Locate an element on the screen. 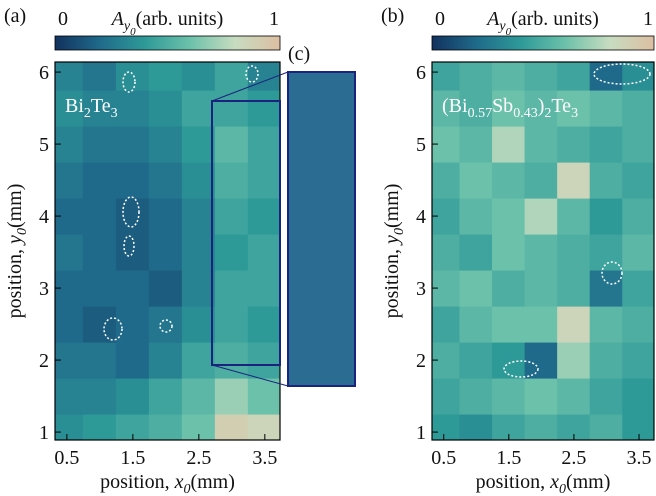  sample-label: Bi2Te3 is located at coordinates (91, 108).